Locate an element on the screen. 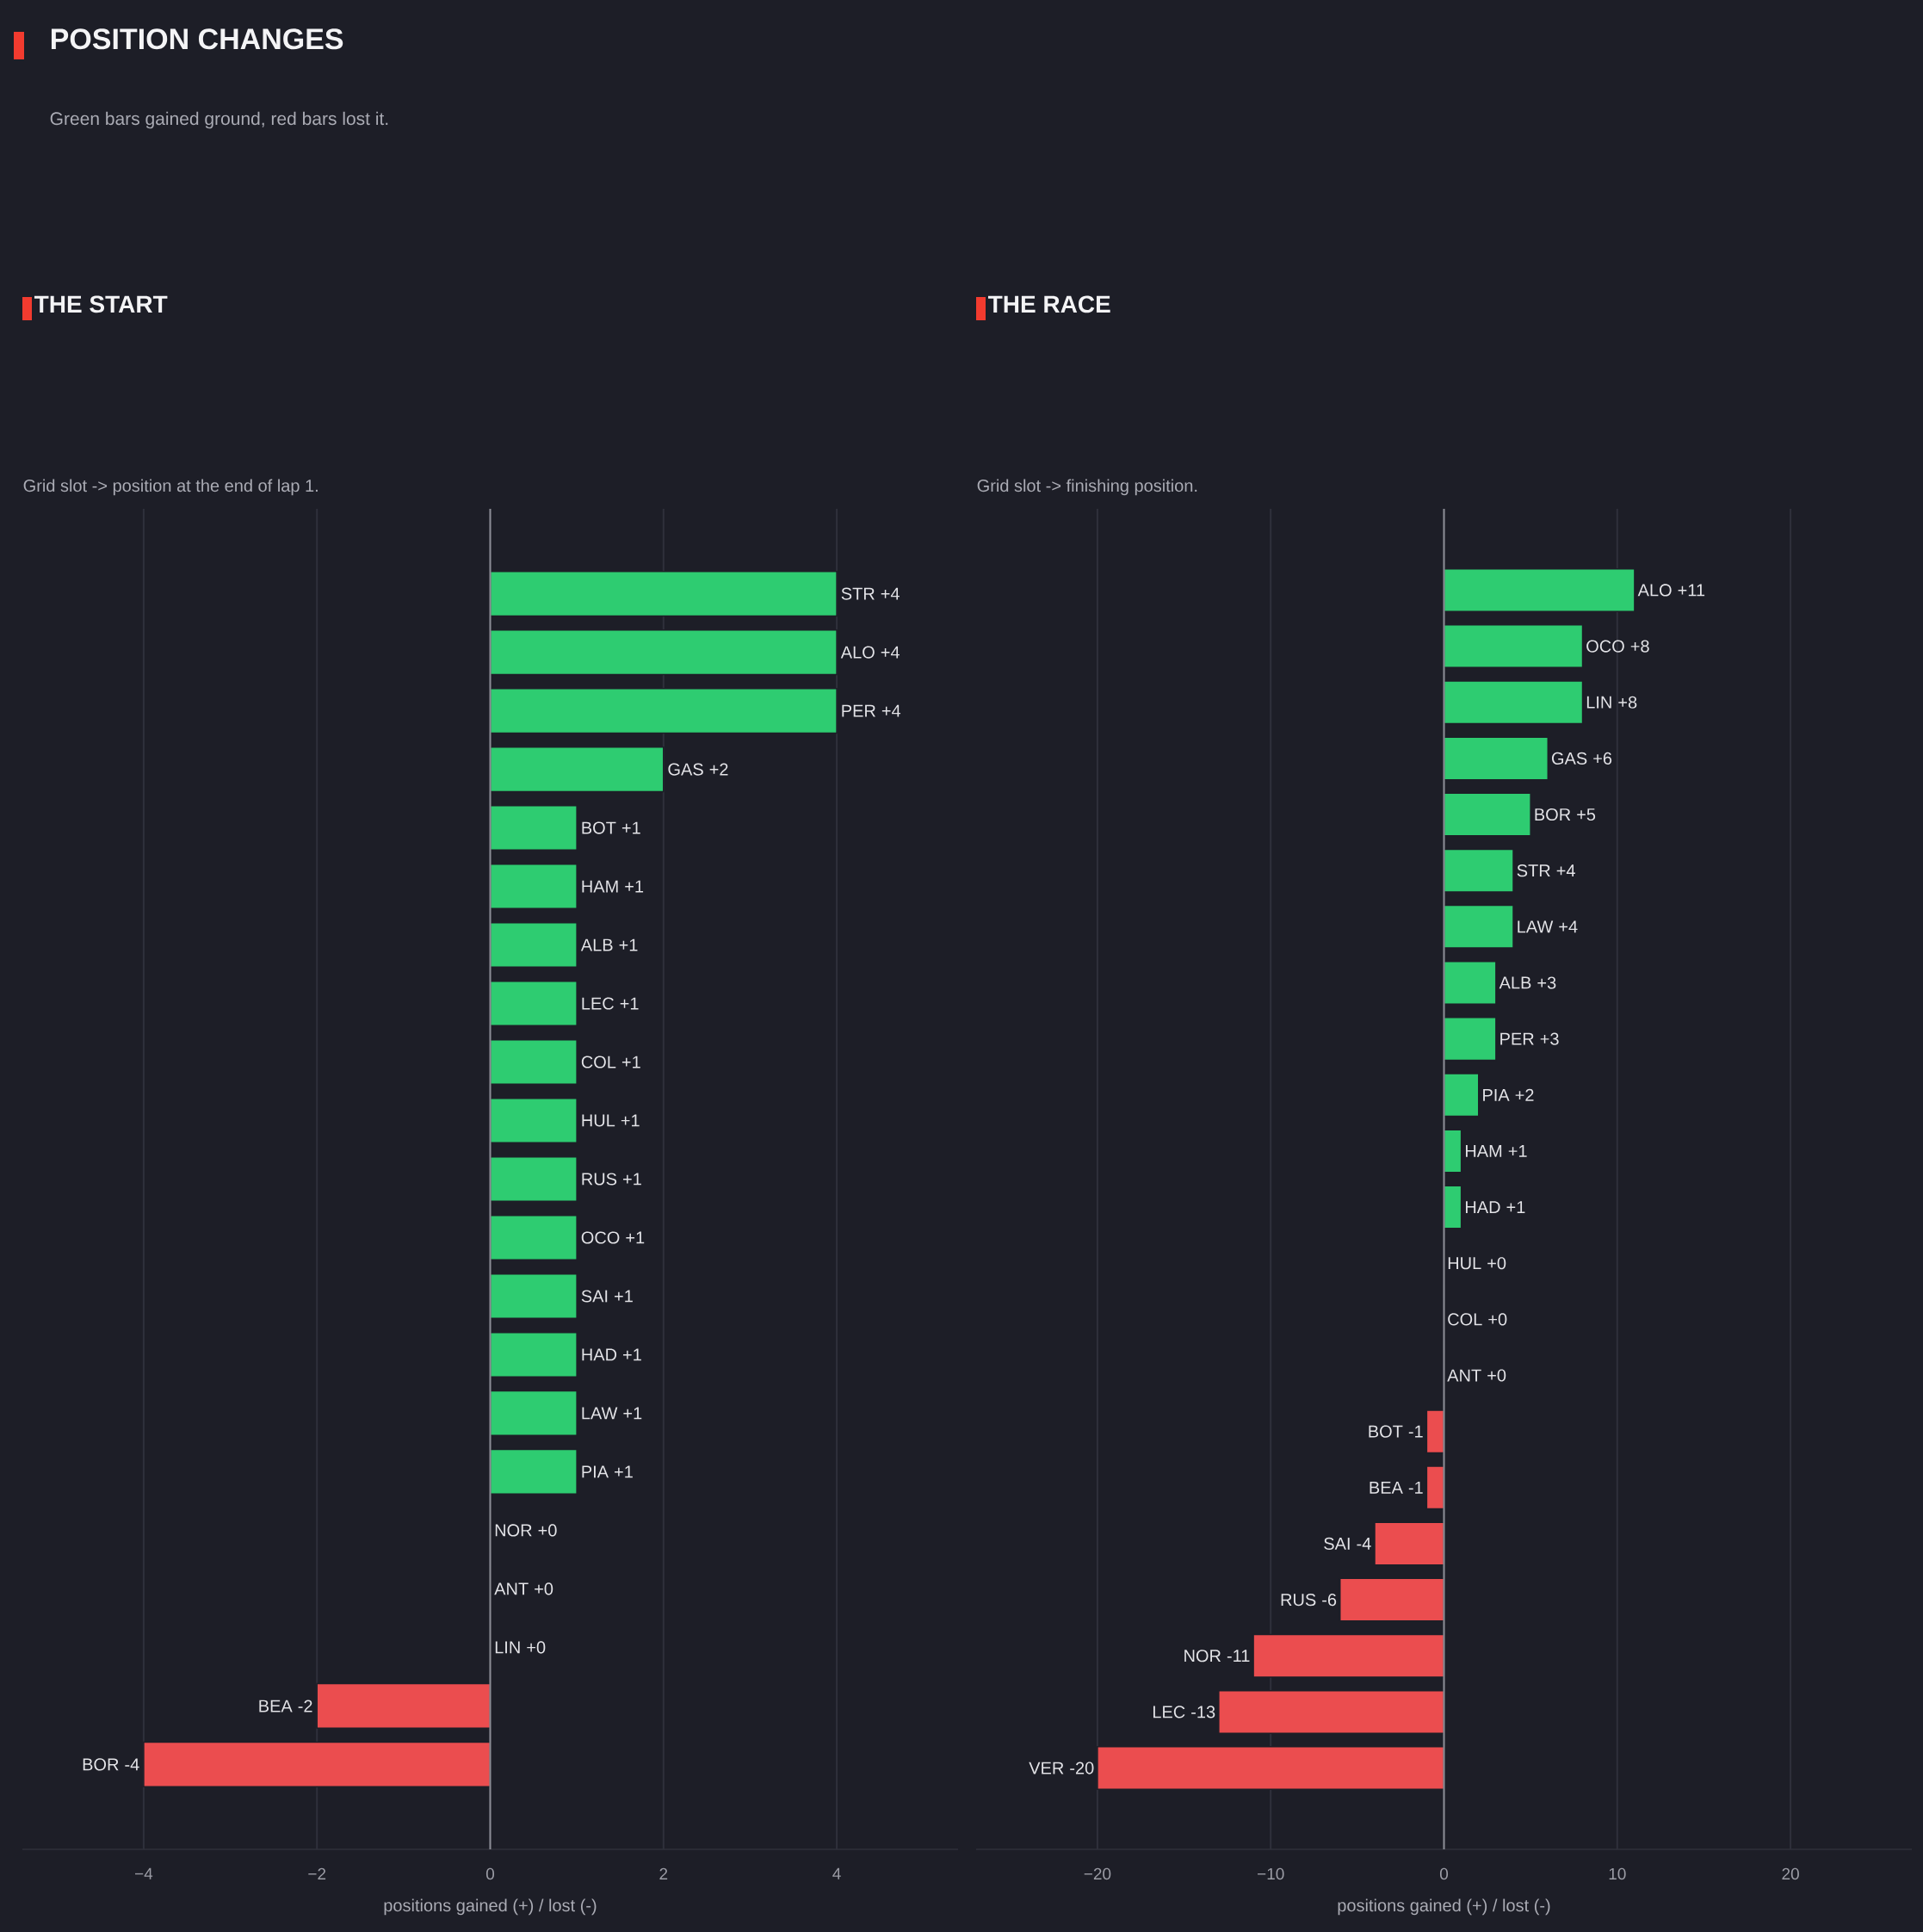 Image resolution: width=1923 pixels, height=1932 pixels. data-label: +11 is located at coordinates (1691, 590).